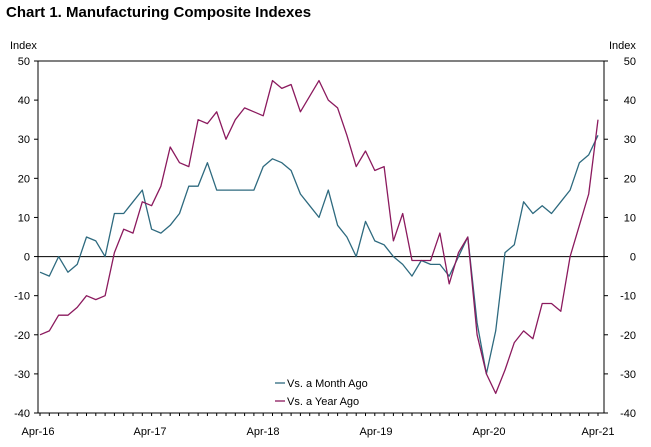 This screenshot has width=651, height=447. I want to click on y-tick-label-right: 40, so click(630, 101).